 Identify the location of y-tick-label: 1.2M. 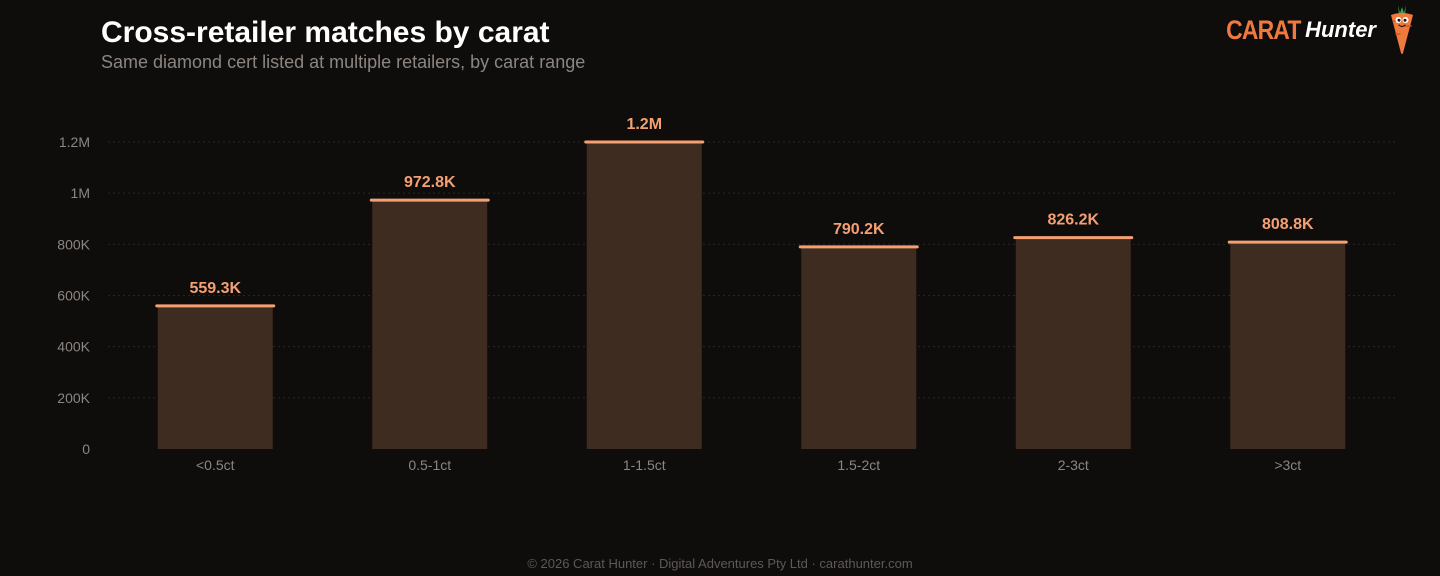
(74, 142).